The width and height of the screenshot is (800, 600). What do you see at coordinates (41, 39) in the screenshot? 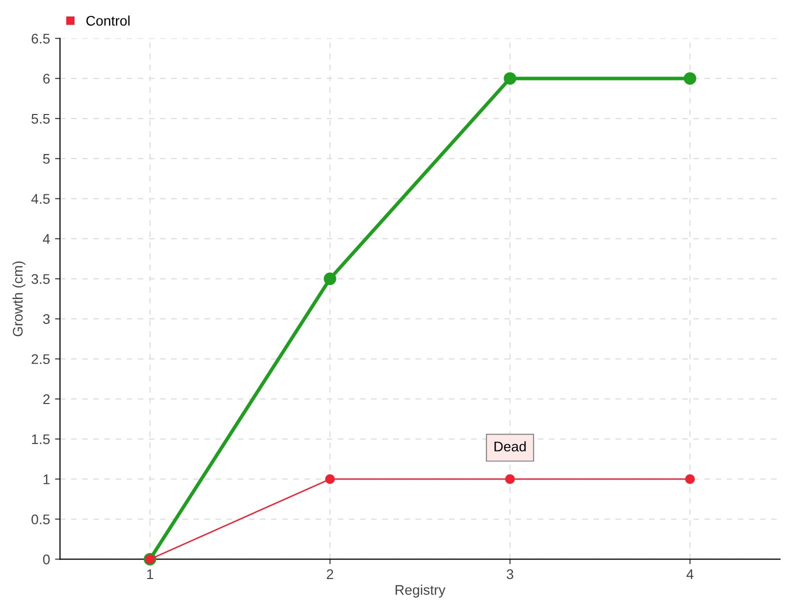
I see `y-tick-label: 6.5` at bounding box center [41, 39].